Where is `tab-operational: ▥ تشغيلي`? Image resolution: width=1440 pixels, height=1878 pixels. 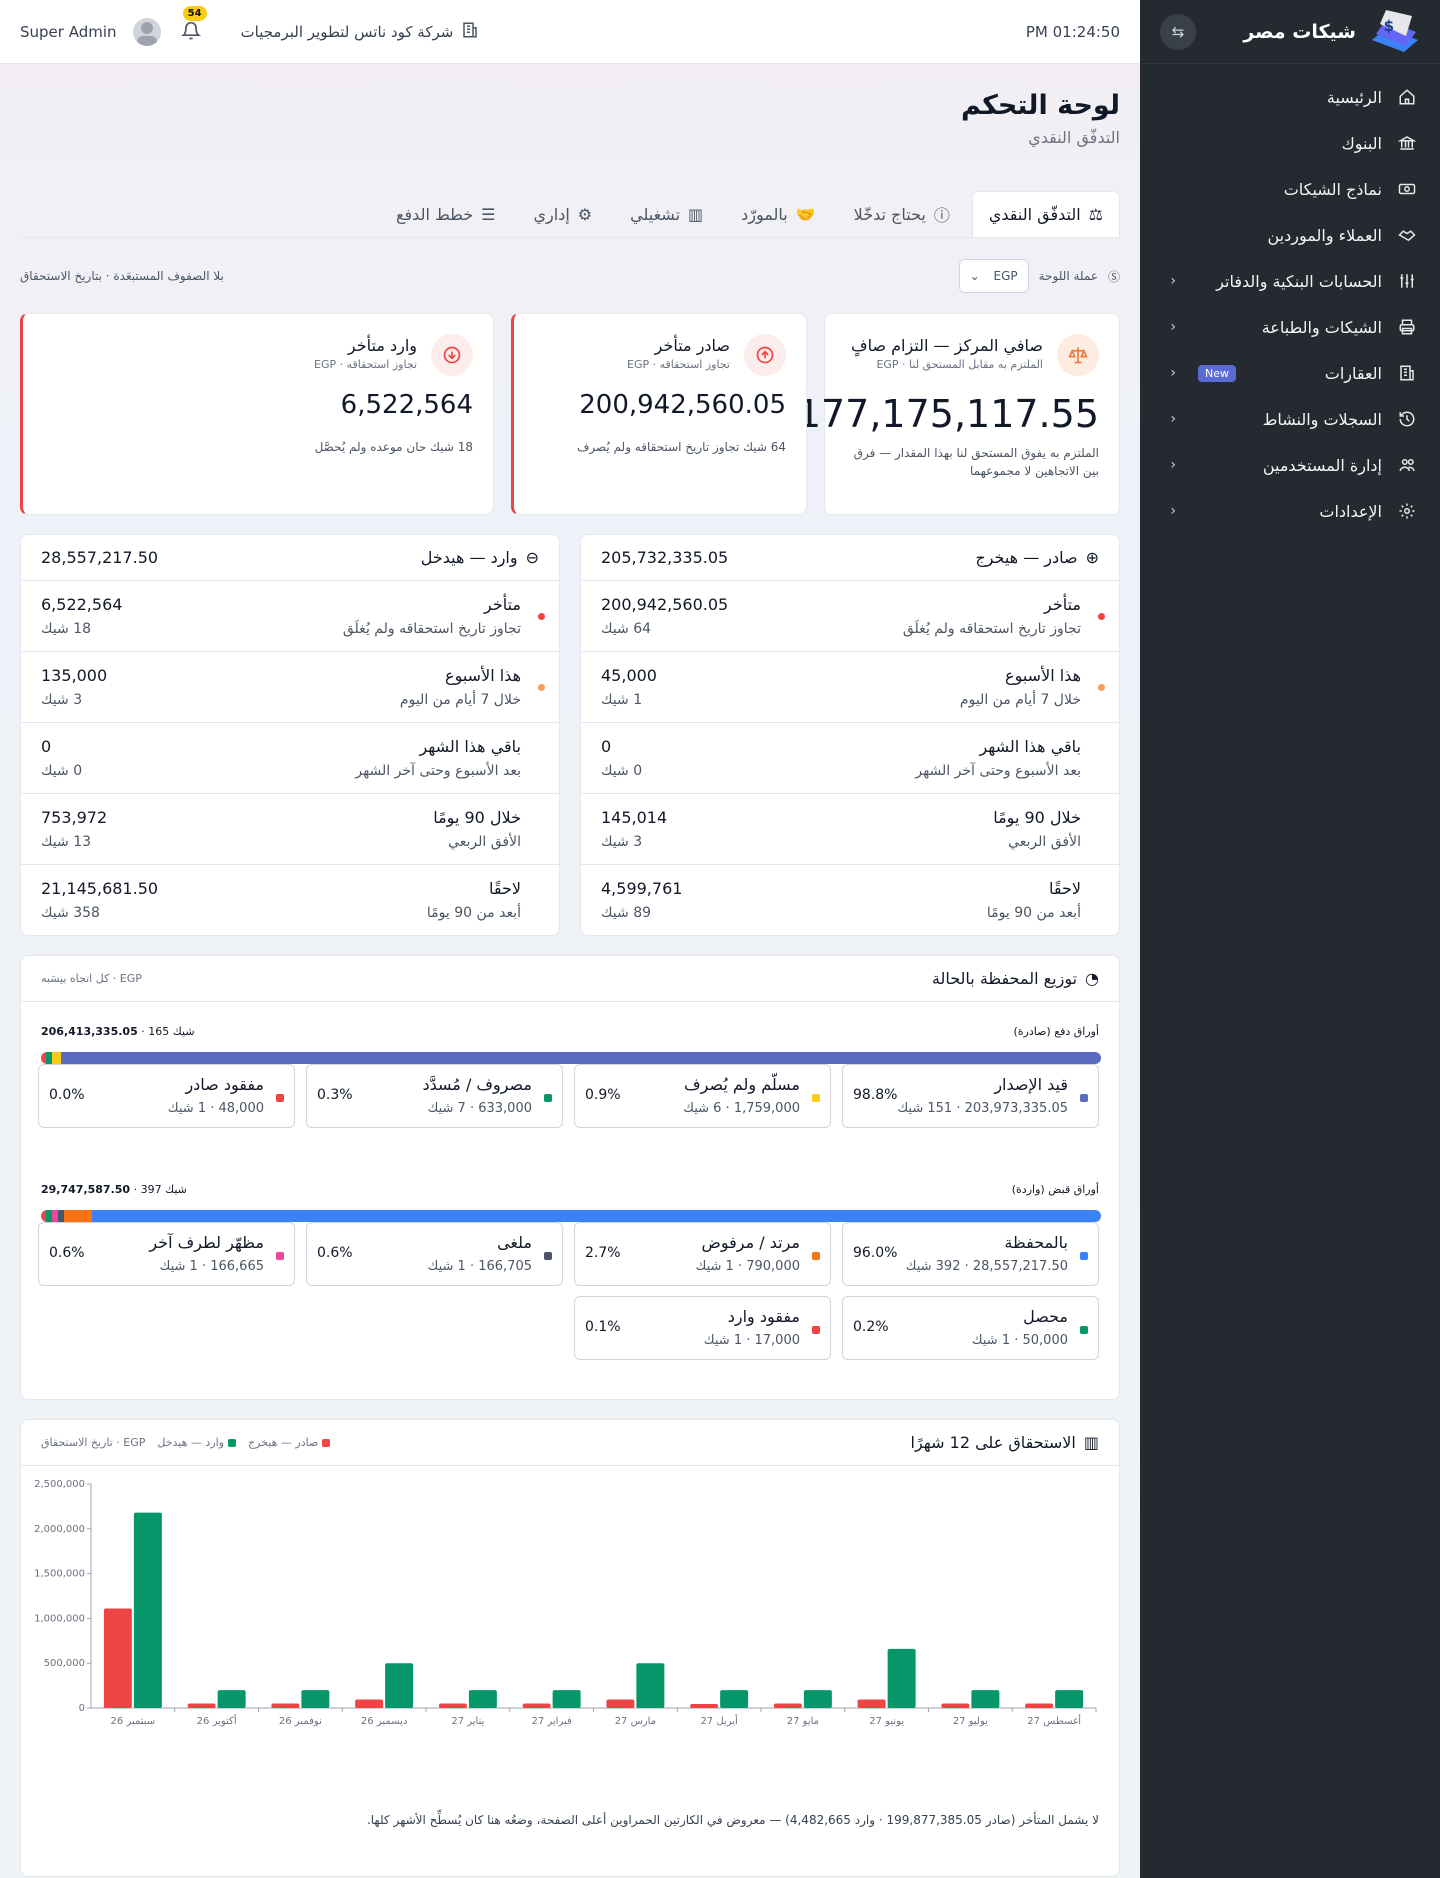
tab-operational: ▥ تشغيلي is located at coordinates (666, 214).